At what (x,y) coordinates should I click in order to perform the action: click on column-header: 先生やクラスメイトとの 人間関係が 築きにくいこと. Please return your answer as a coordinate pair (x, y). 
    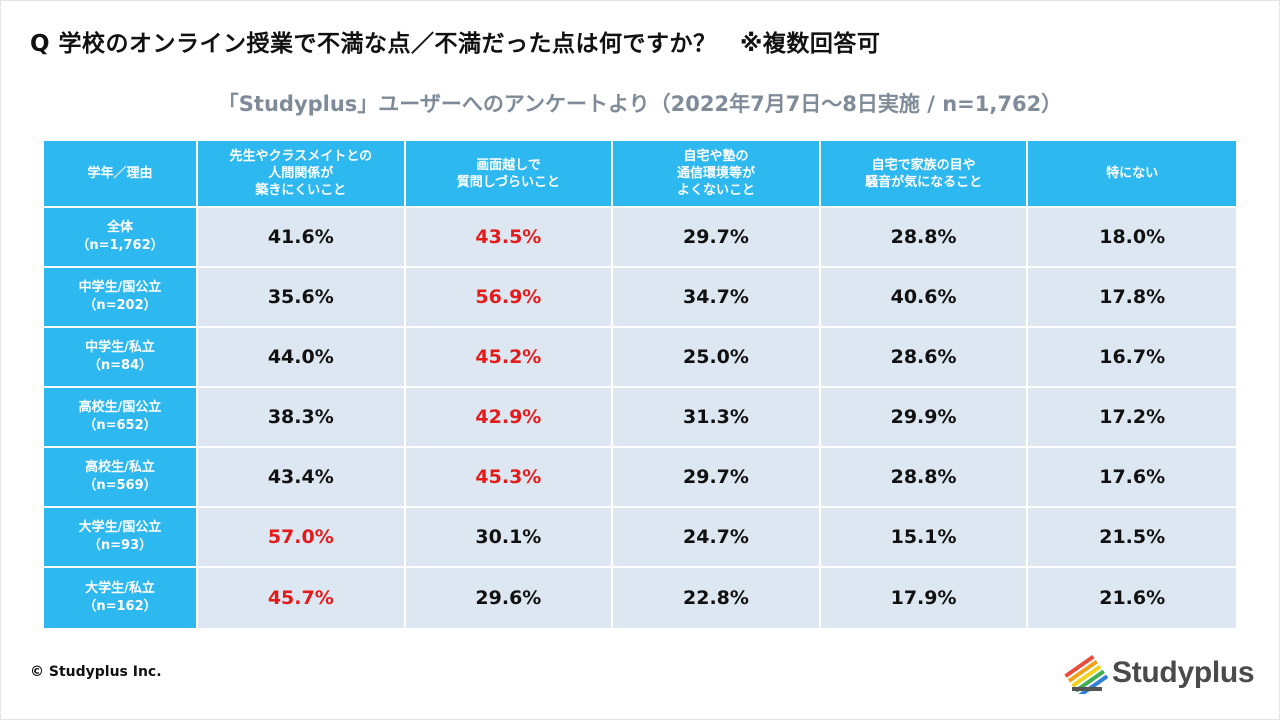
    Looking at the image, I should click on (302, 174).